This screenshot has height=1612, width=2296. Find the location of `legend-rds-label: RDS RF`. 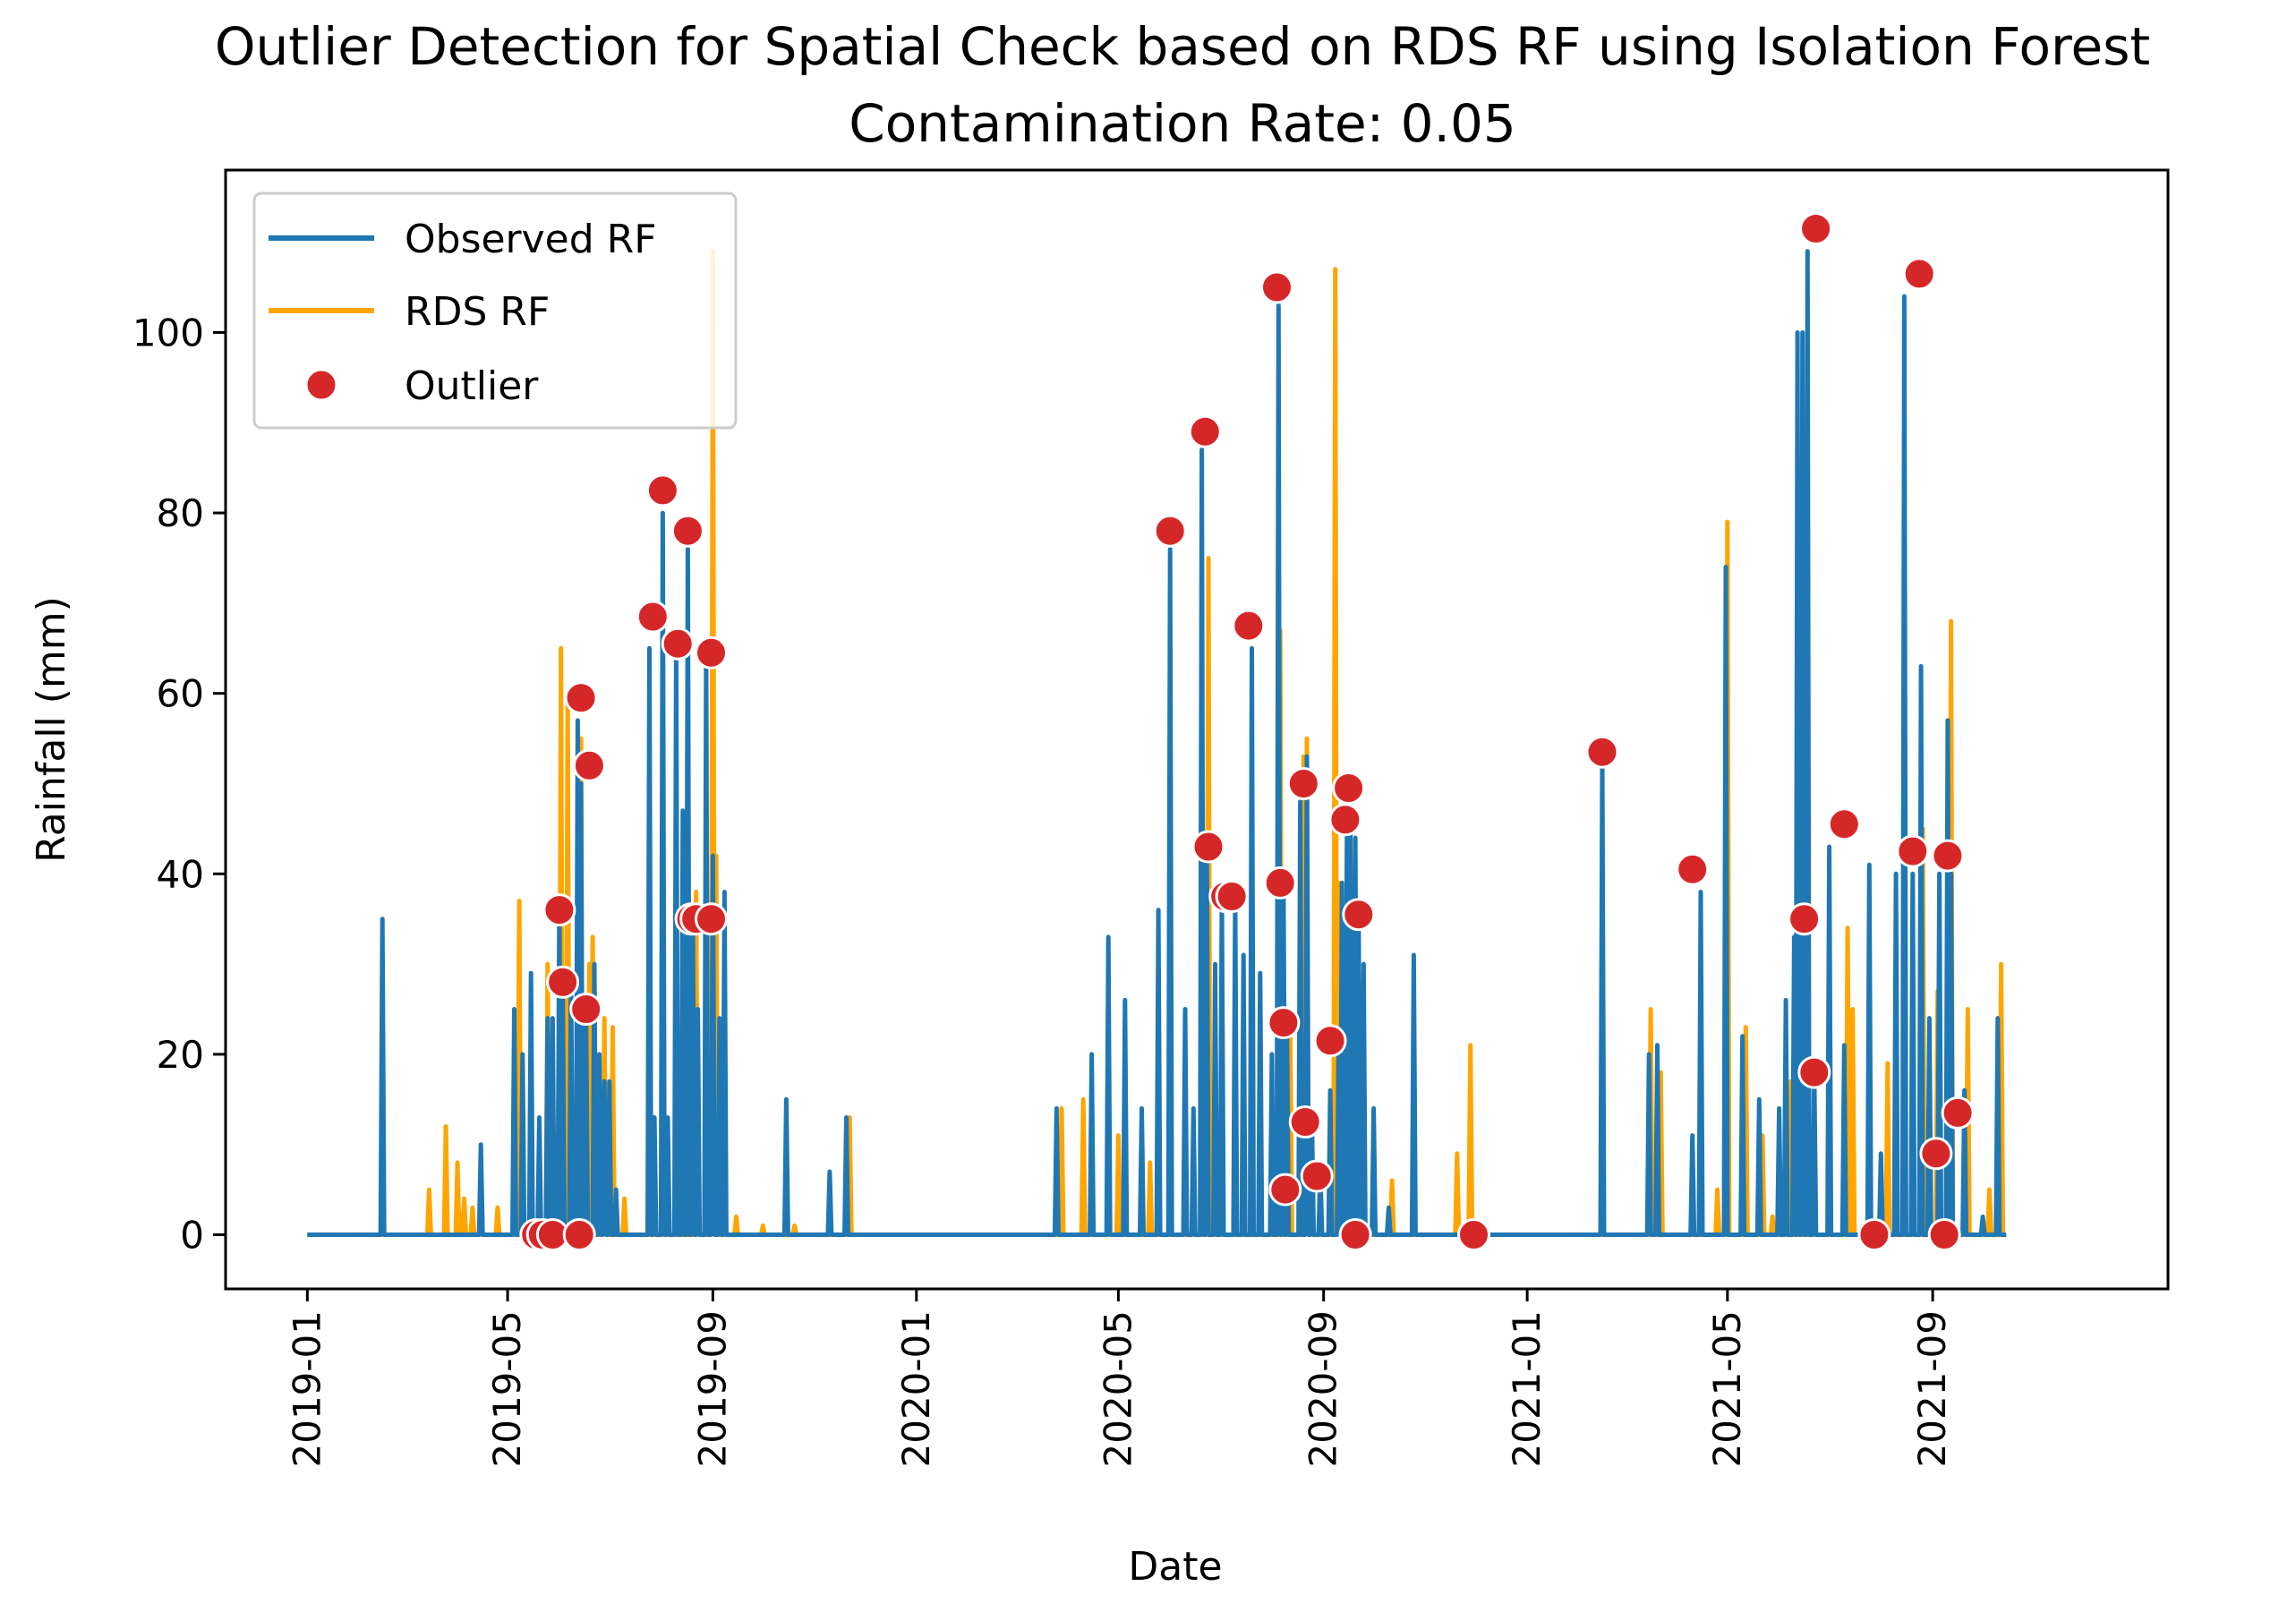

legend-rds-label: RDS RF is located at coordinates (477, 312).